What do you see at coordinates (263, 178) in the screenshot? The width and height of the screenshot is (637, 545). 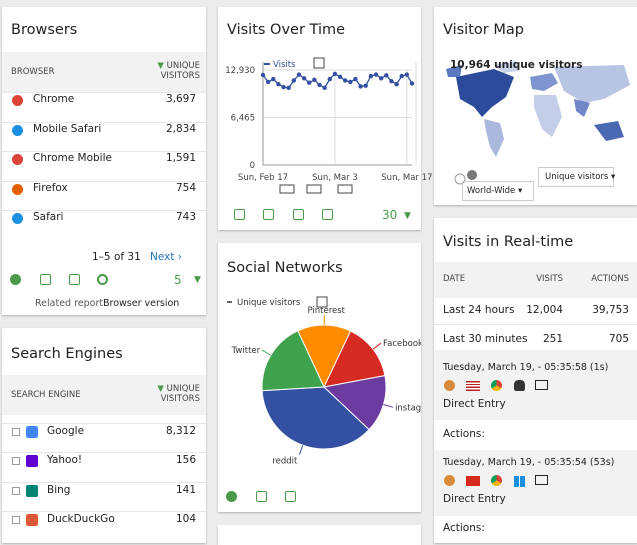 I see `x-tick-label: Sun, Feb 17` at bounding box center [263, 178].